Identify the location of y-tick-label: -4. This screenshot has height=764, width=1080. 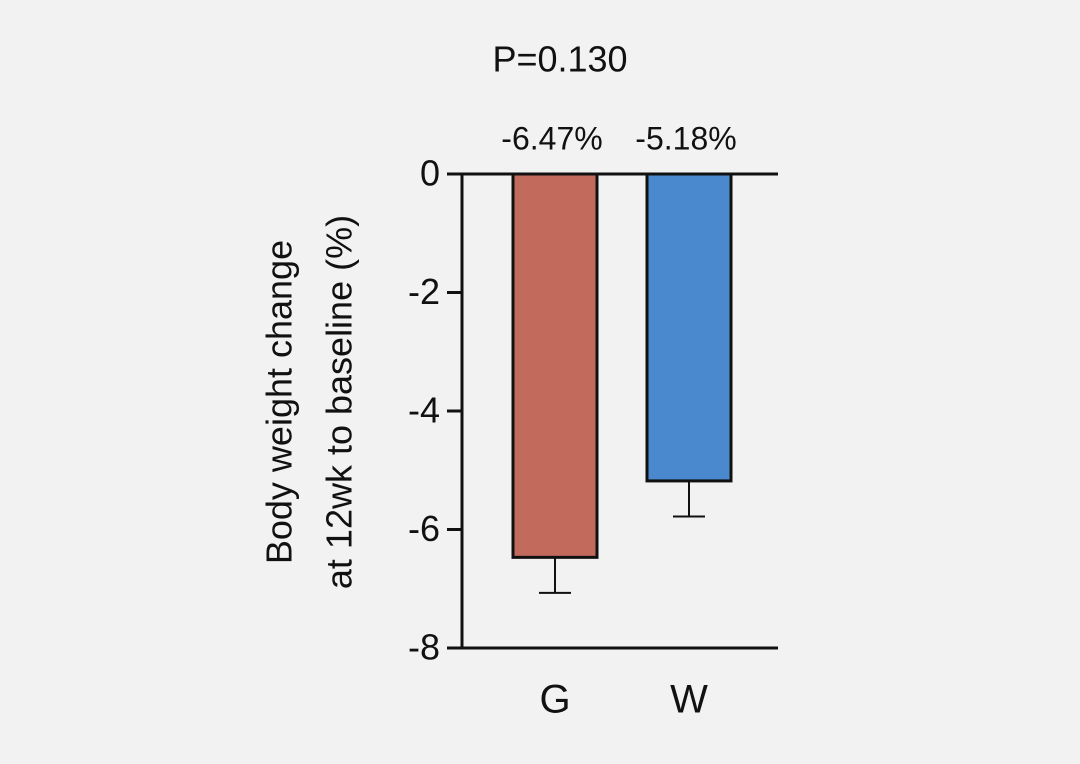
(424, 410).